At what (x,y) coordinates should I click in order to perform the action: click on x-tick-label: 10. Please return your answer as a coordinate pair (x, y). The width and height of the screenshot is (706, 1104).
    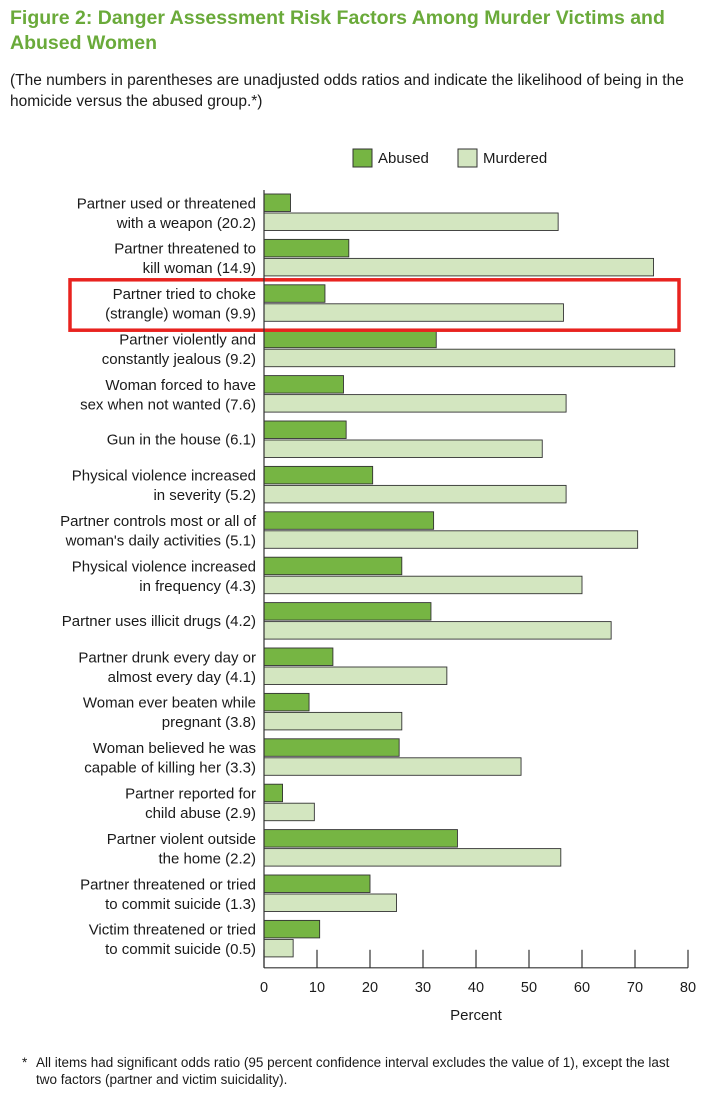
    Looking at the image, I should click on (317, 988).